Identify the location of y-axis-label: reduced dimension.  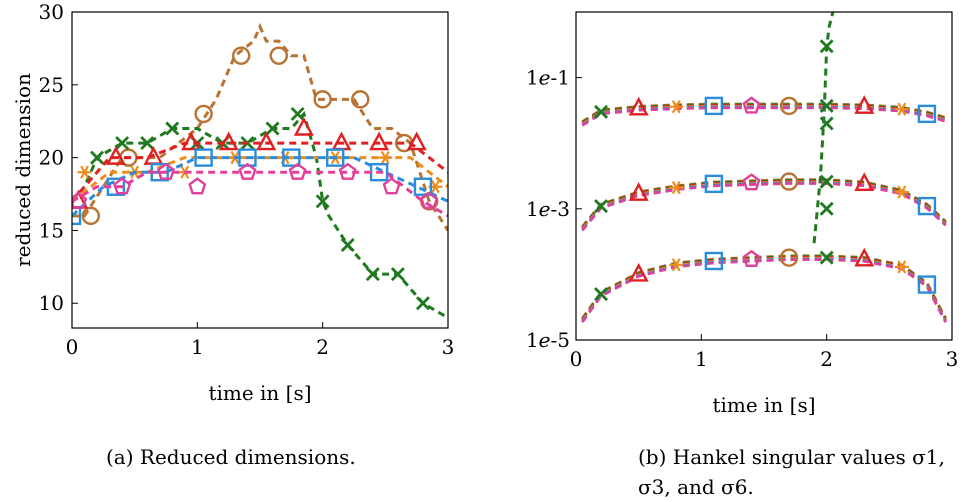
(23, 170).